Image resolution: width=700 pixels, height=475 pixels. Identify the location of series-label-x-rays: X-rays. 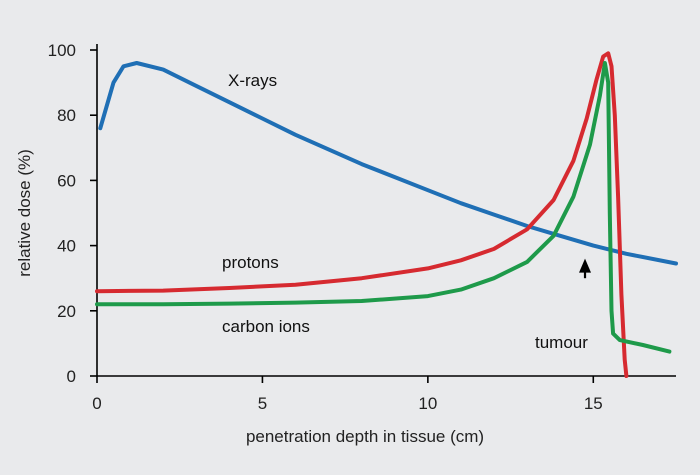
(252, 80).